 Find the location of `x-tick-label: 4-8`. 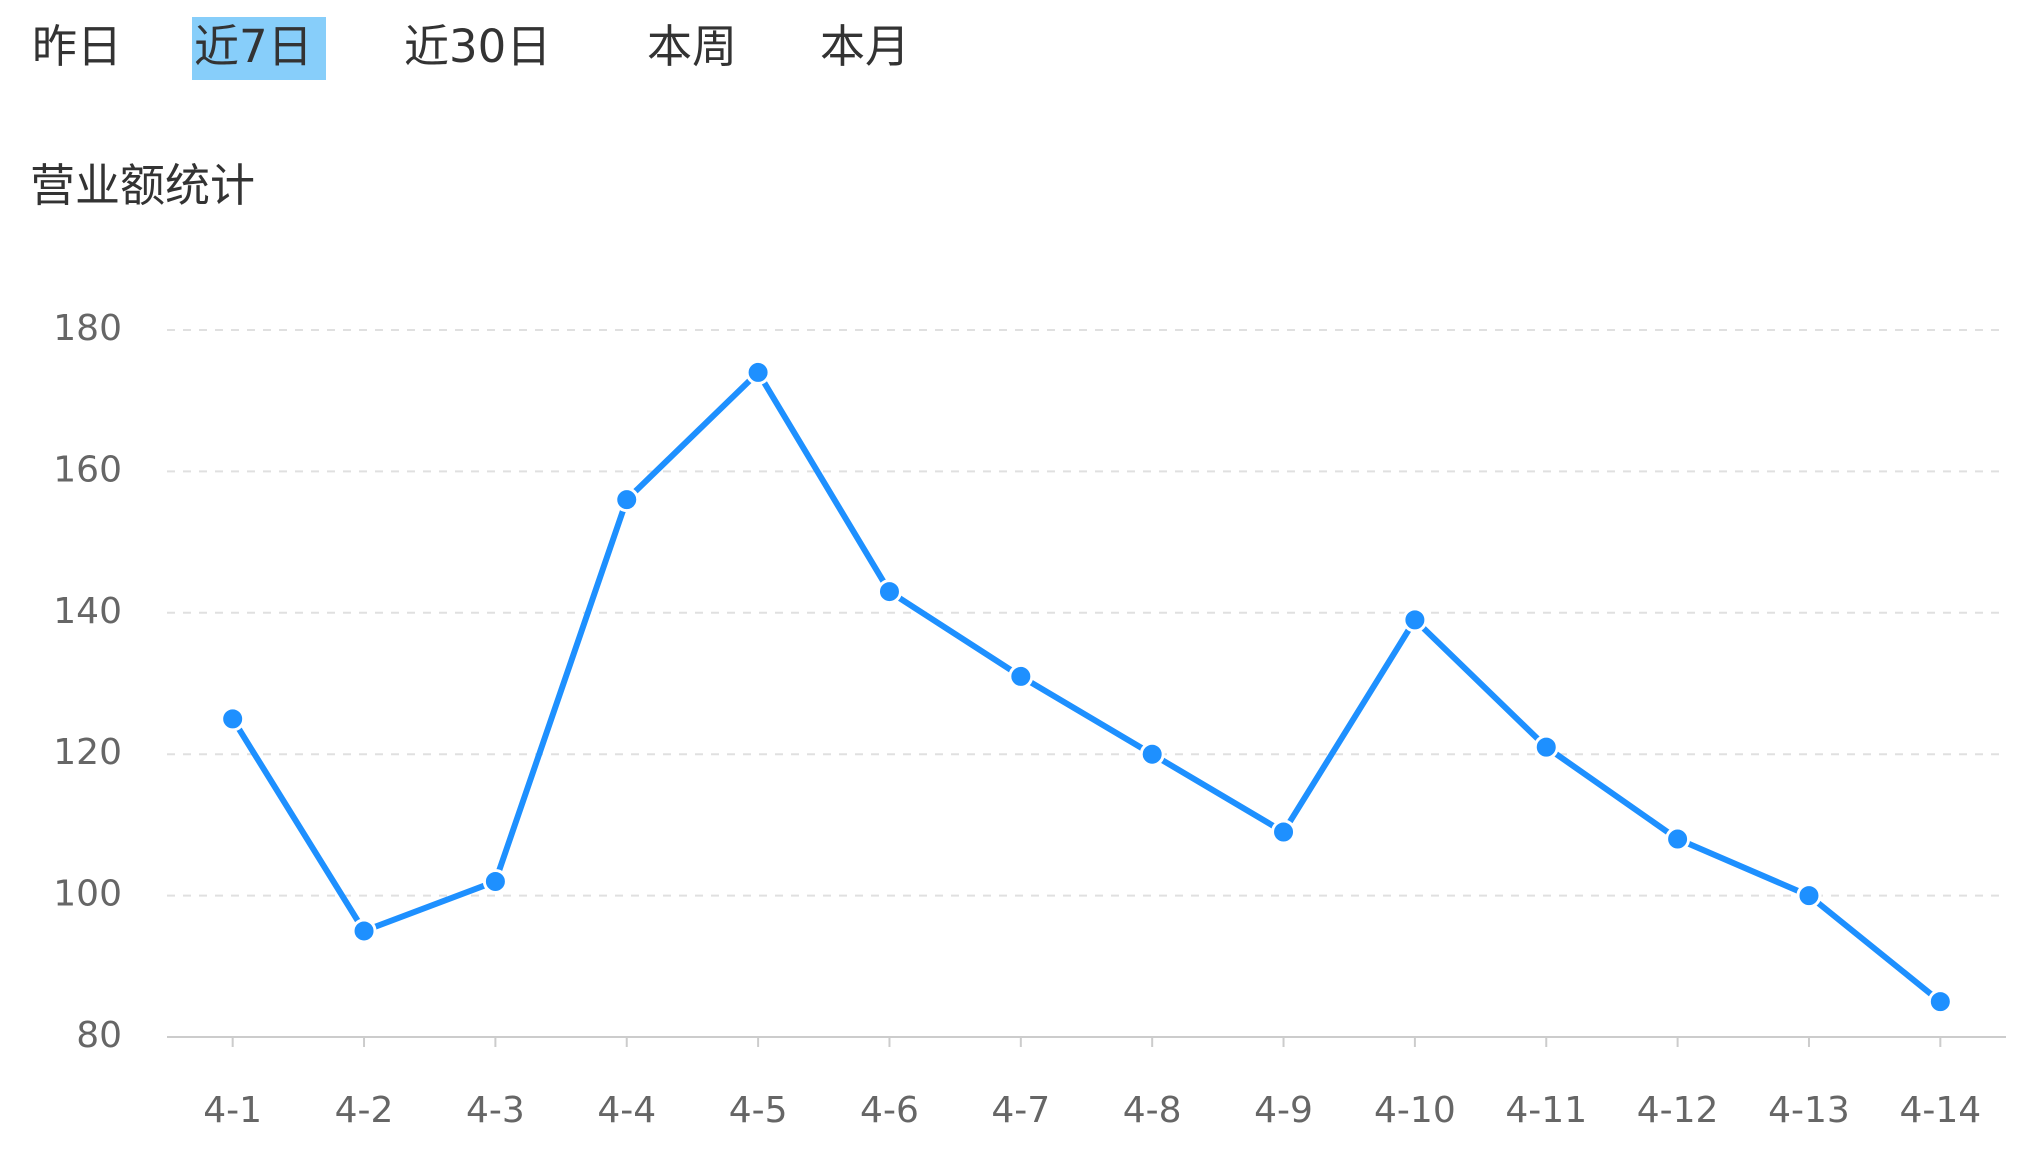

x-tick-label: 4-8 is located at coordinates (1152, 1110).